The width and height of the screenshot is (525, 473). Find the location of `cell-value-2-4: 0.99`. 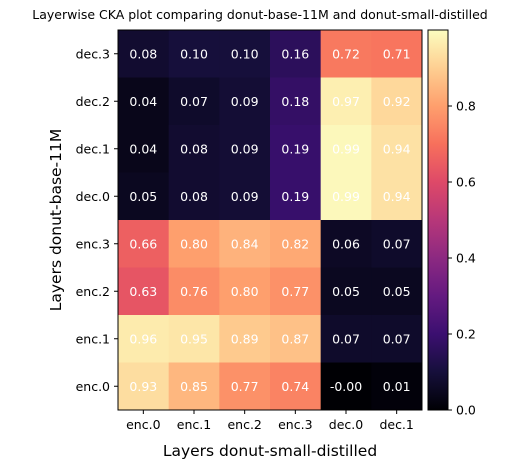

cell-value-2-4: 0.99 is located at coordinates (346, 148).